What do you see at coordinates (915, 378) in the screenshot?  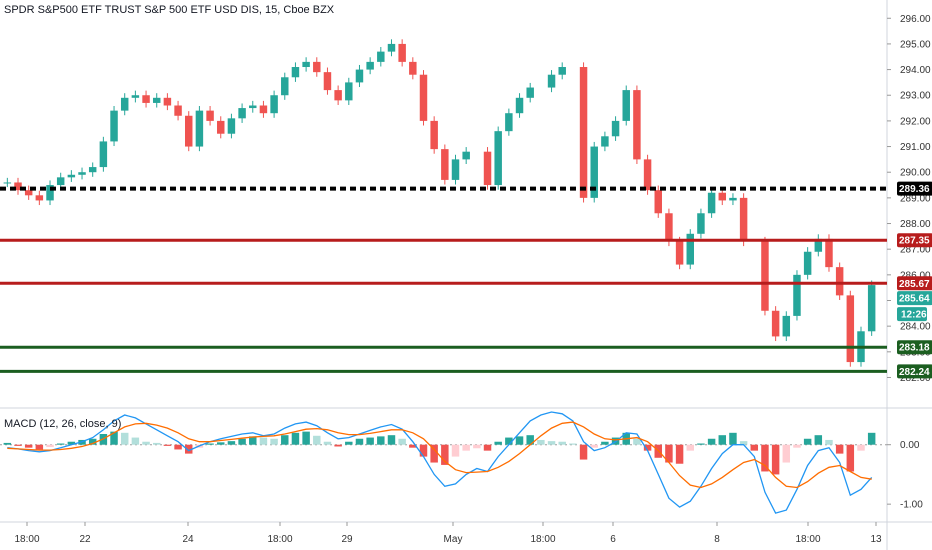 I see `y-tick-label: 282.00` at bounding box center [915, 378].